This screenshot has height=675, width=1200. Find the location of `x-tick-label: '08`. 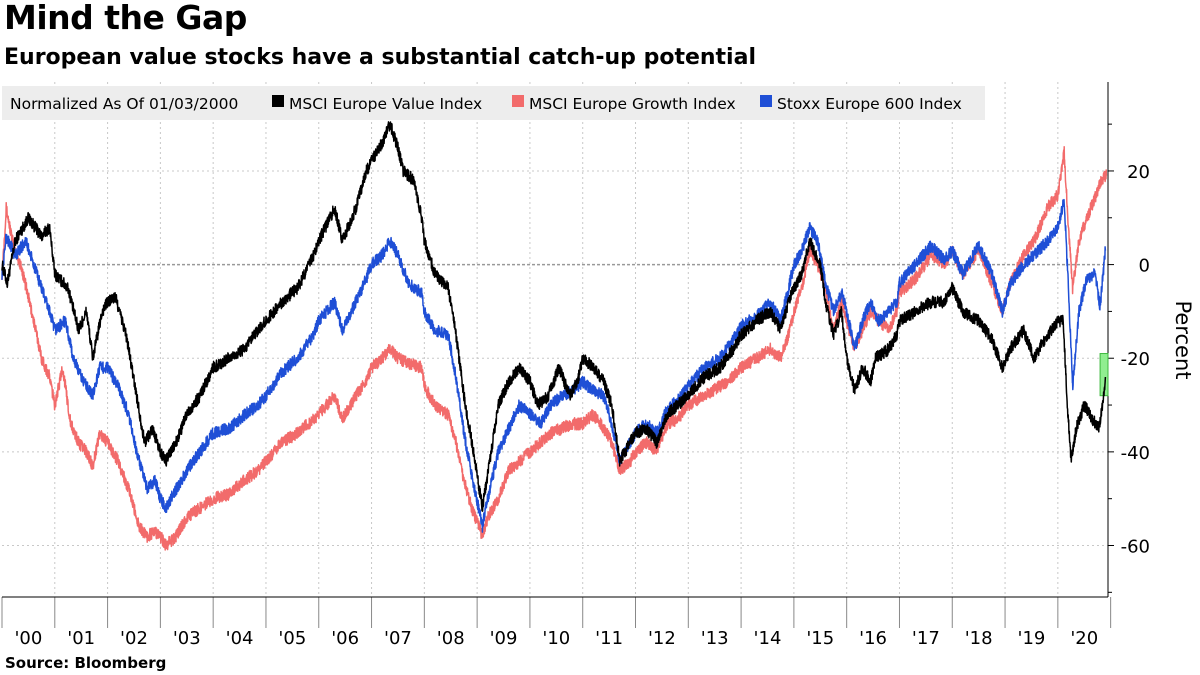

x-tick-label: '08 is located at coordinates (451, 638).